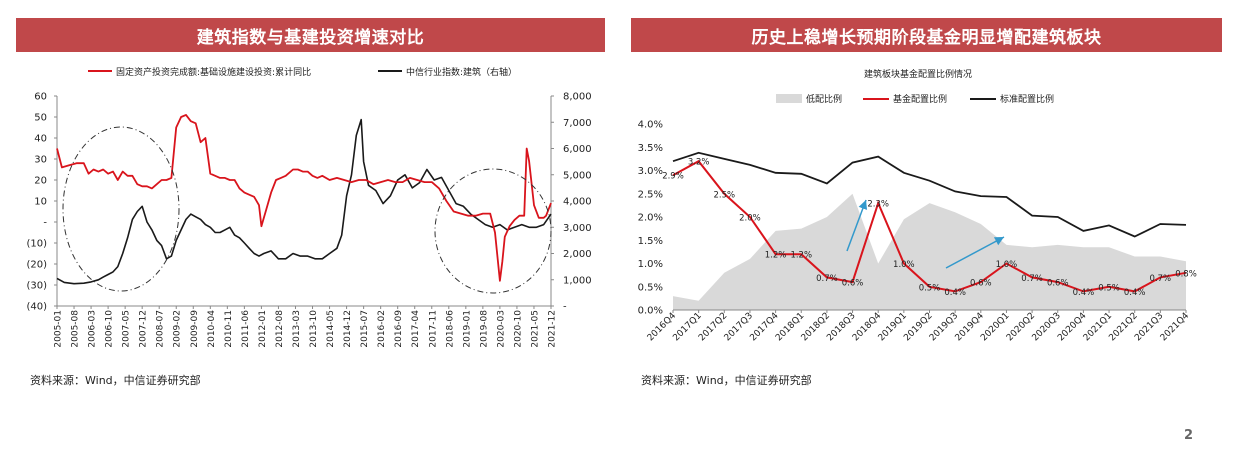 Image resolution: width=1239 pixels, height=452 pixels. Describe the element at coordinates (40, 160) in the screenshot. I see `left-y-tick-label: 30` at that location.